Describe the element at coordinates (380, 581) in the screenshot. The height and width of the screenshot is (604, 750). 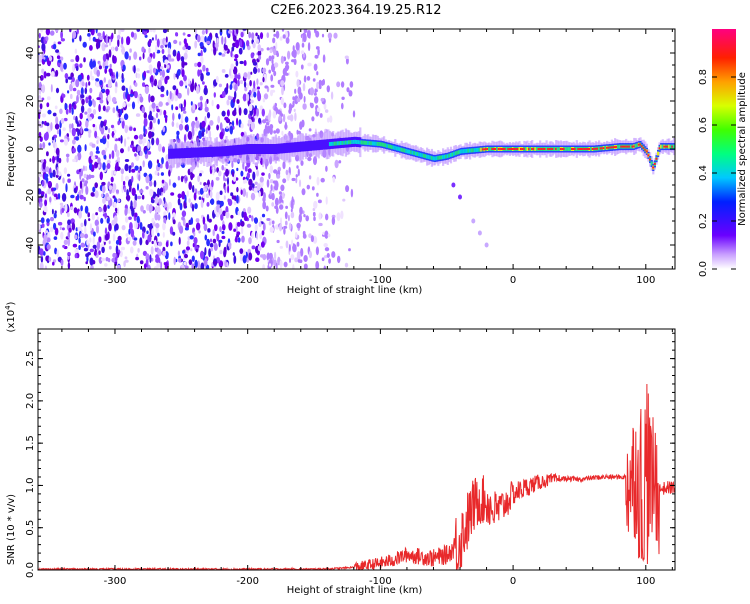
I see `snr-x-tick-label: -100` at that location.